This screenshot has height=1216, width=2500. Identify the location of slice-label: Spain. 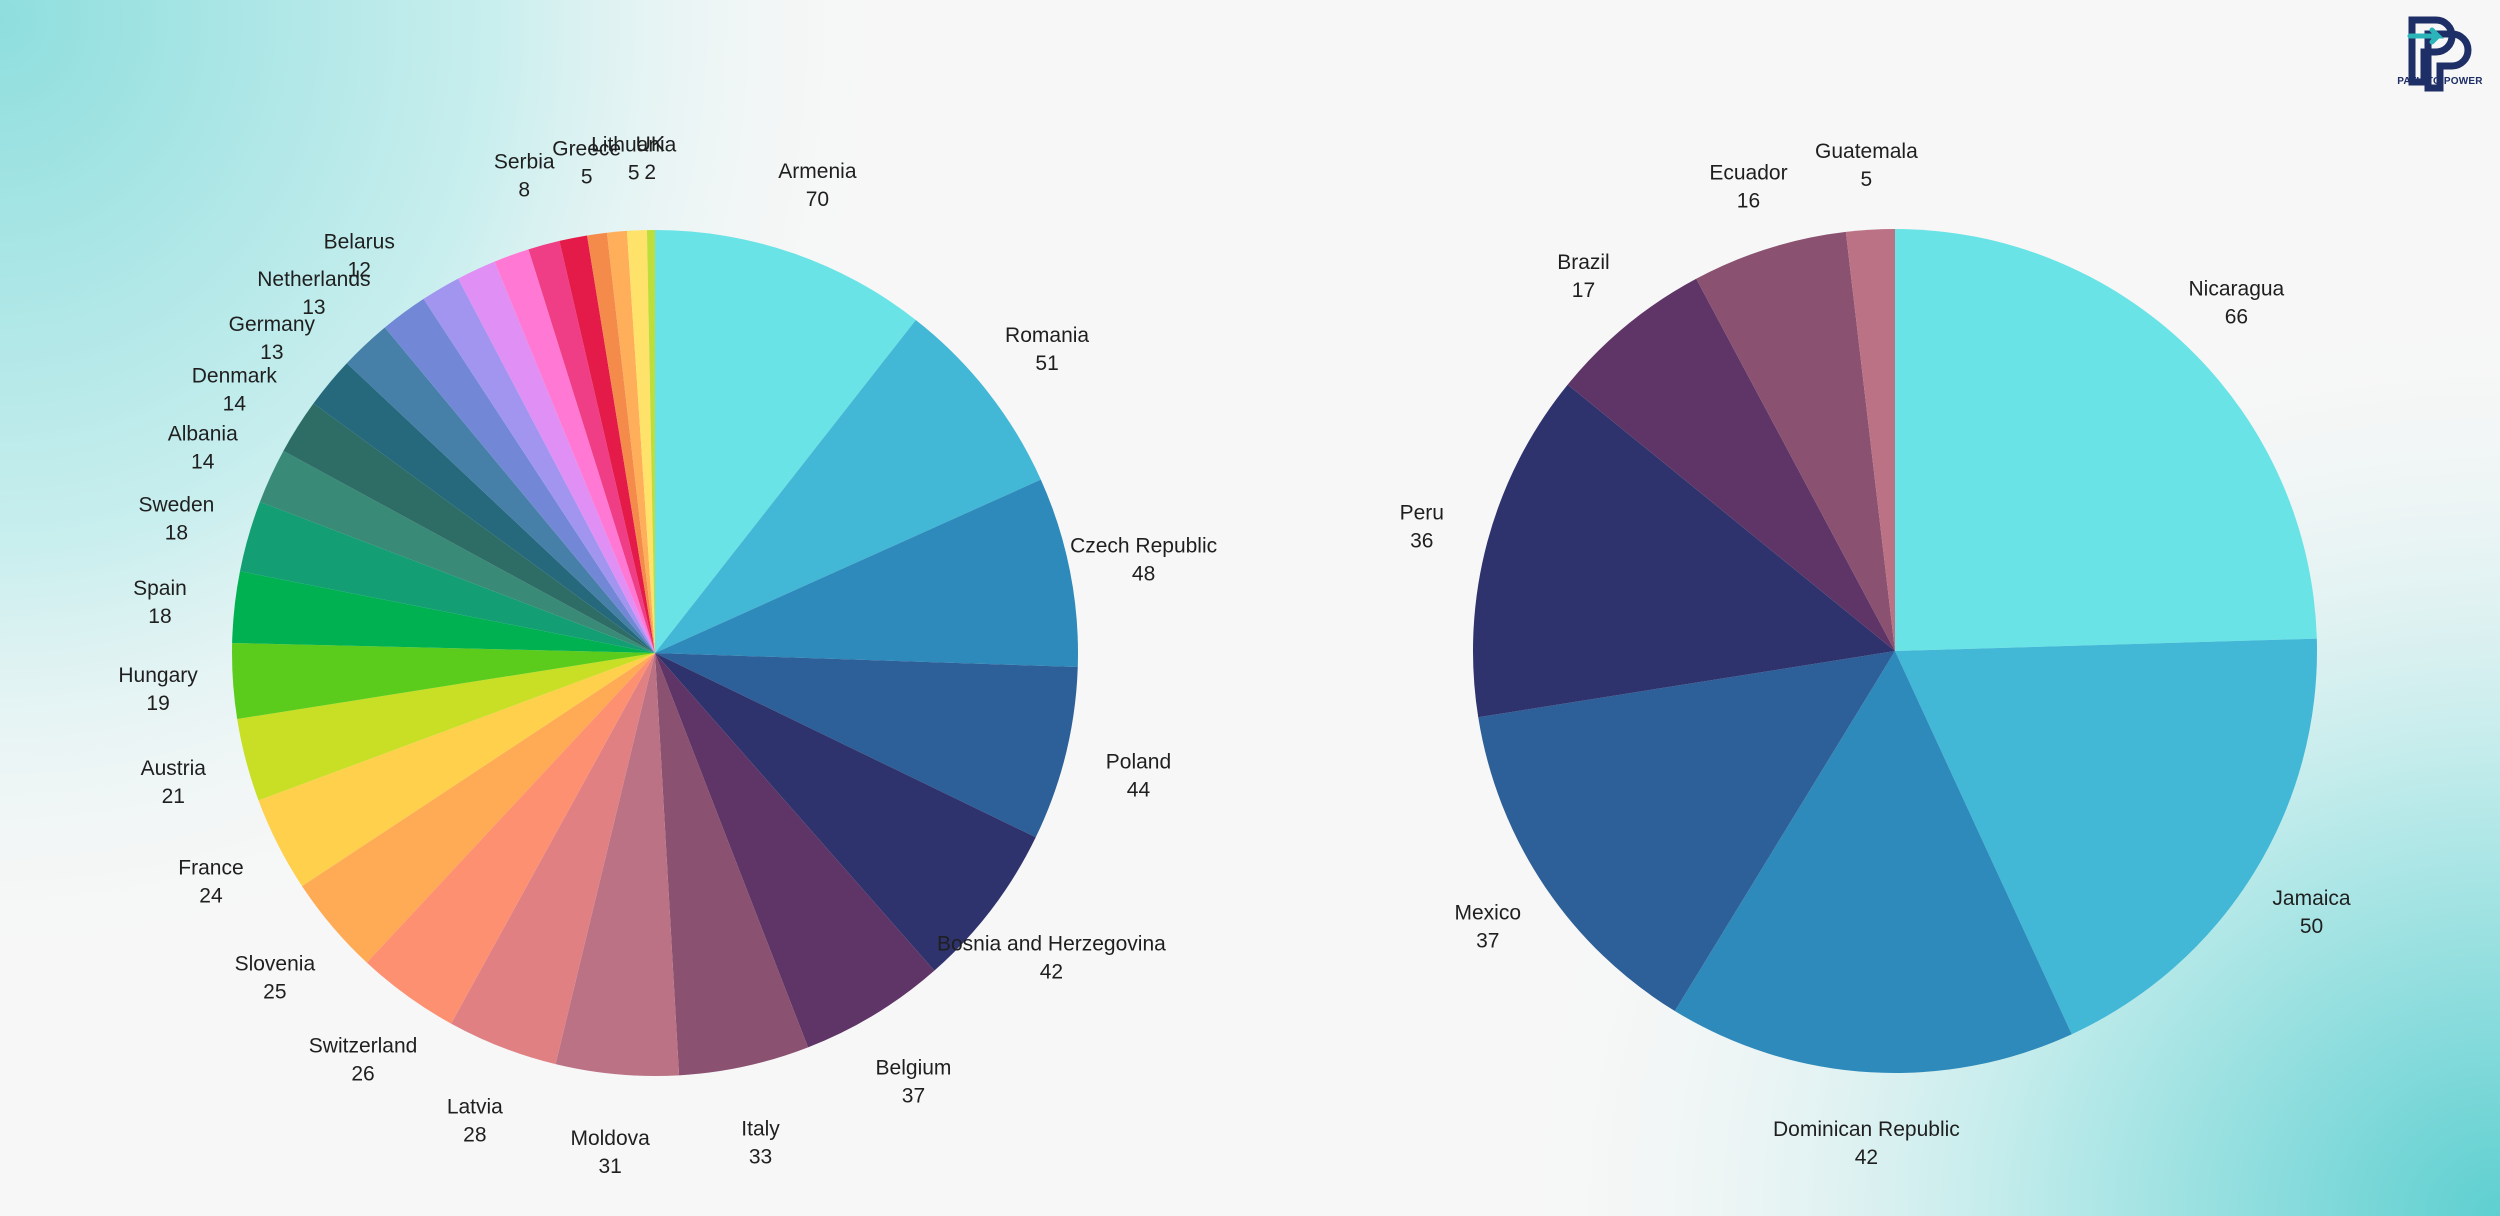
(160, 588).